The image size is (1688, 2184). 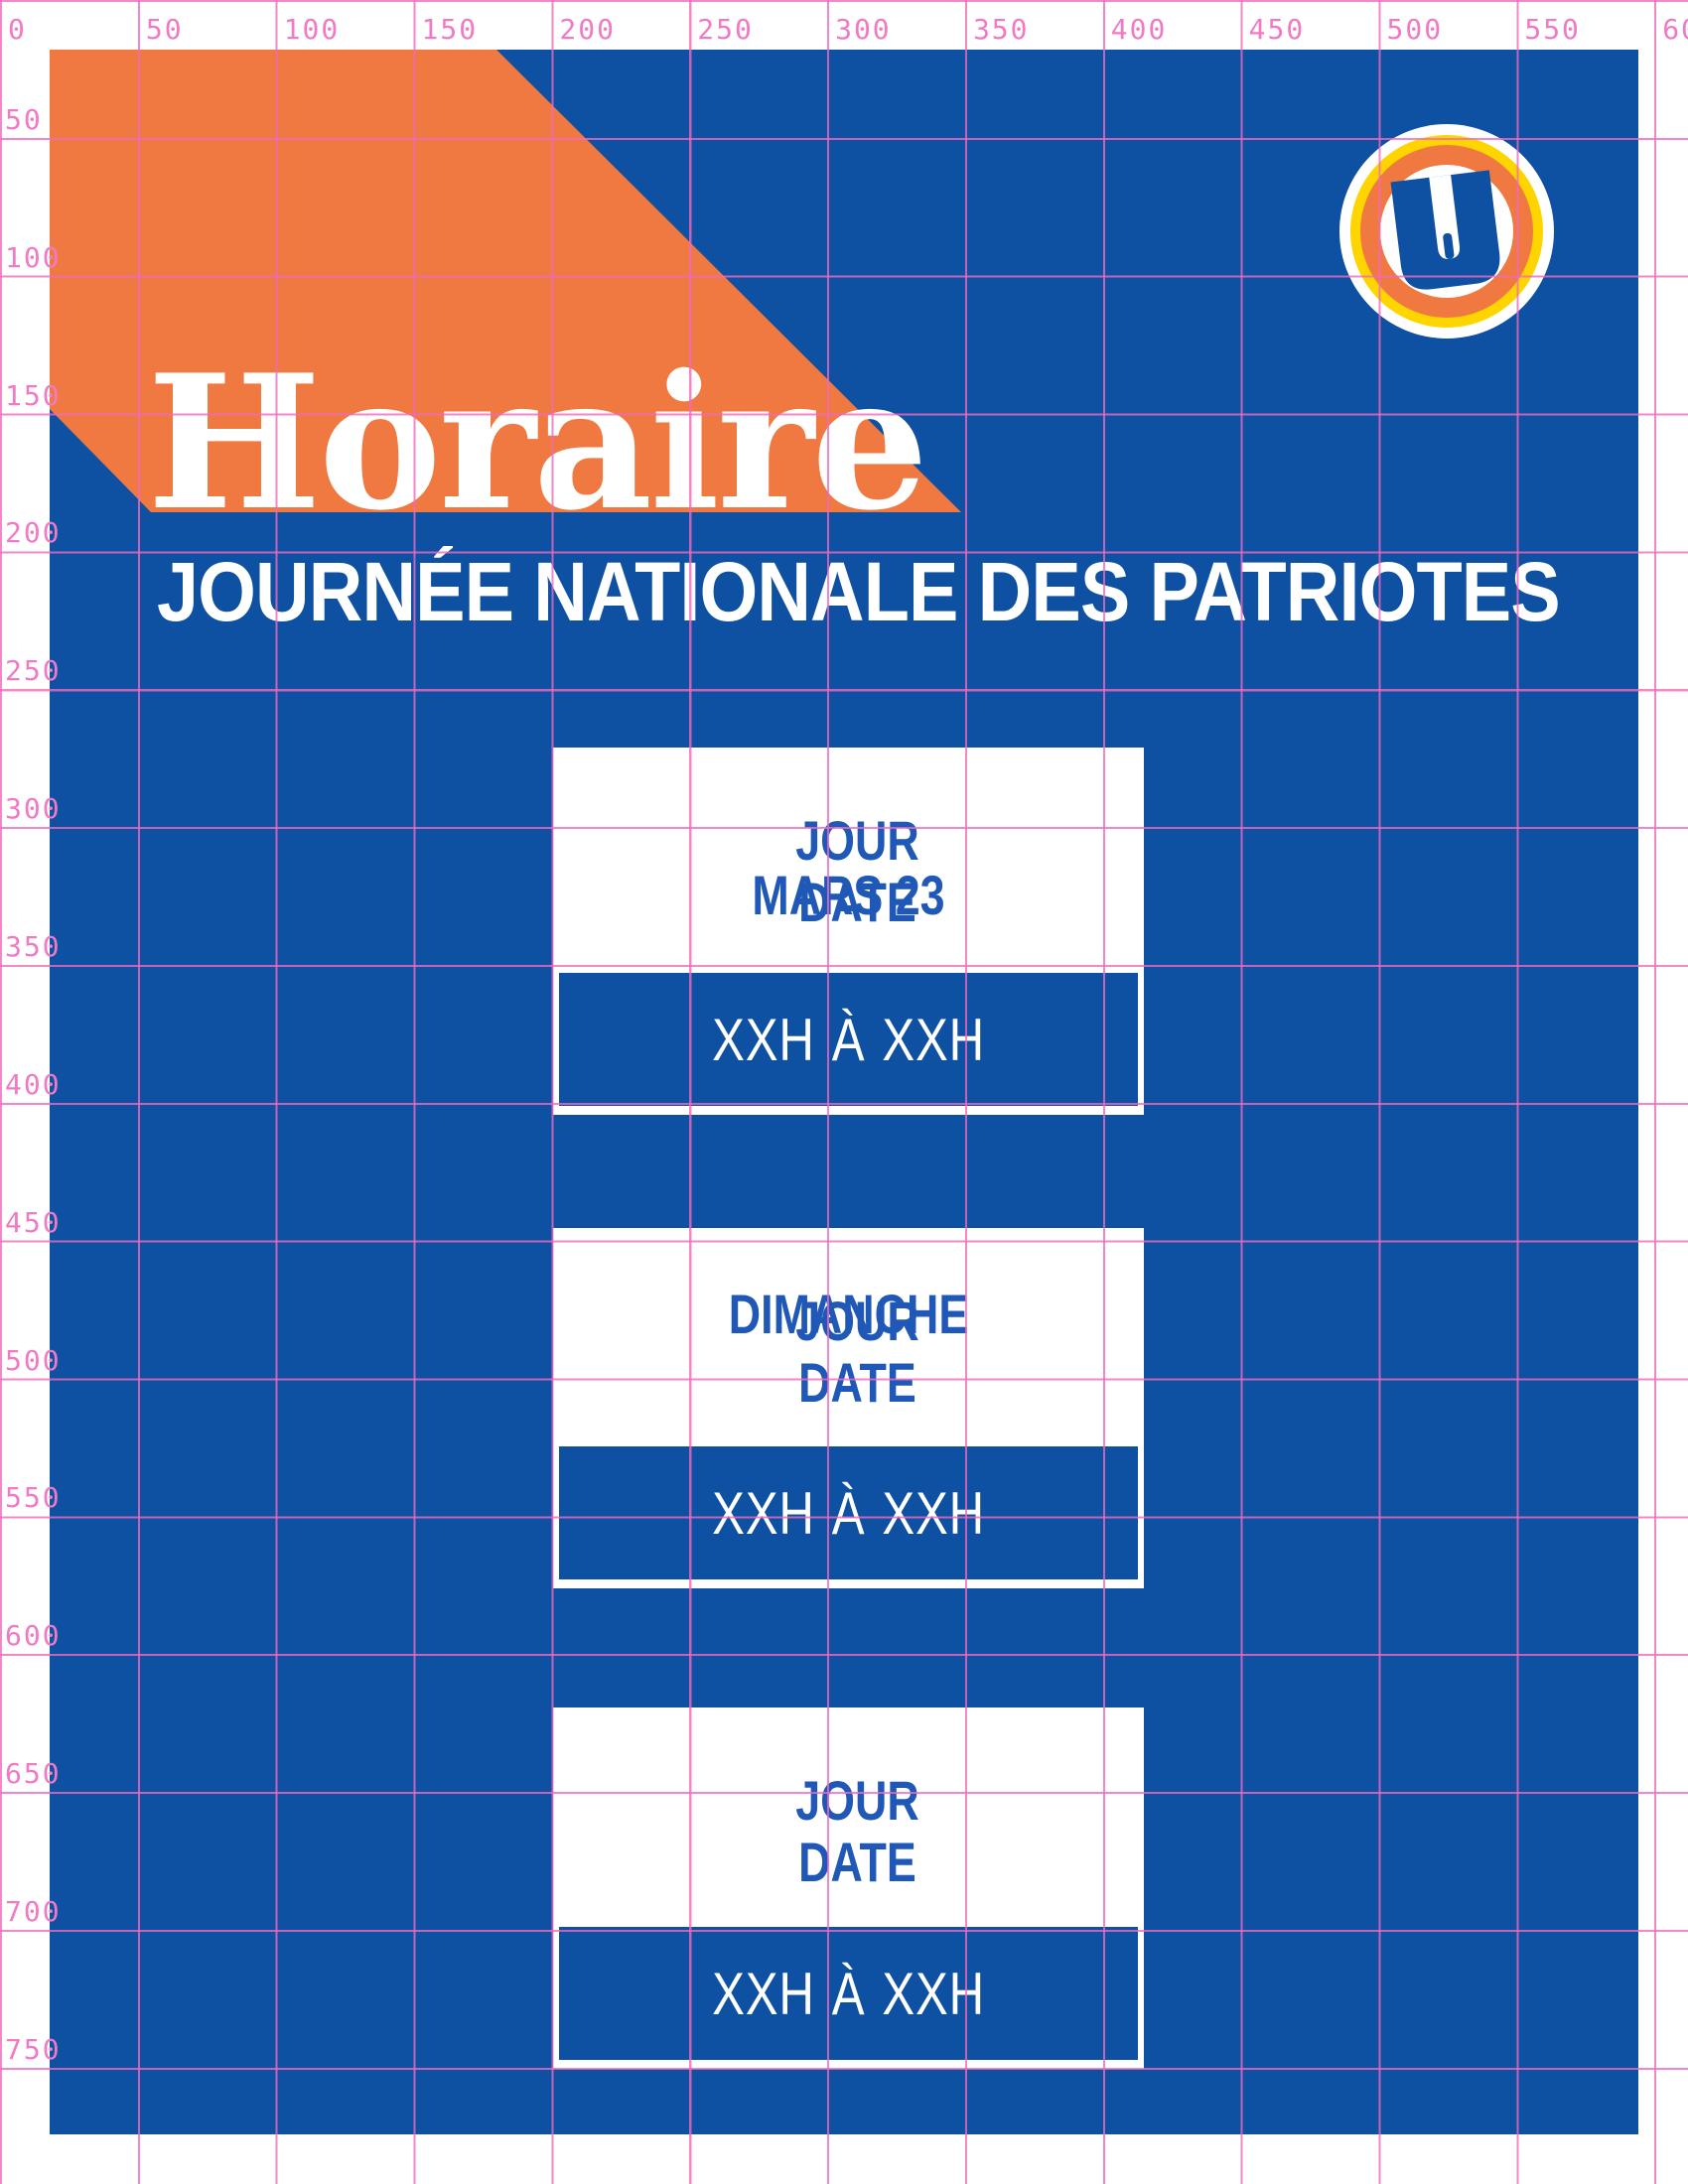 What do you see at coordinates (33, 1774) in the screenshot?
I see `ruler-label-left: 650` at bounding box center [33, 1774].